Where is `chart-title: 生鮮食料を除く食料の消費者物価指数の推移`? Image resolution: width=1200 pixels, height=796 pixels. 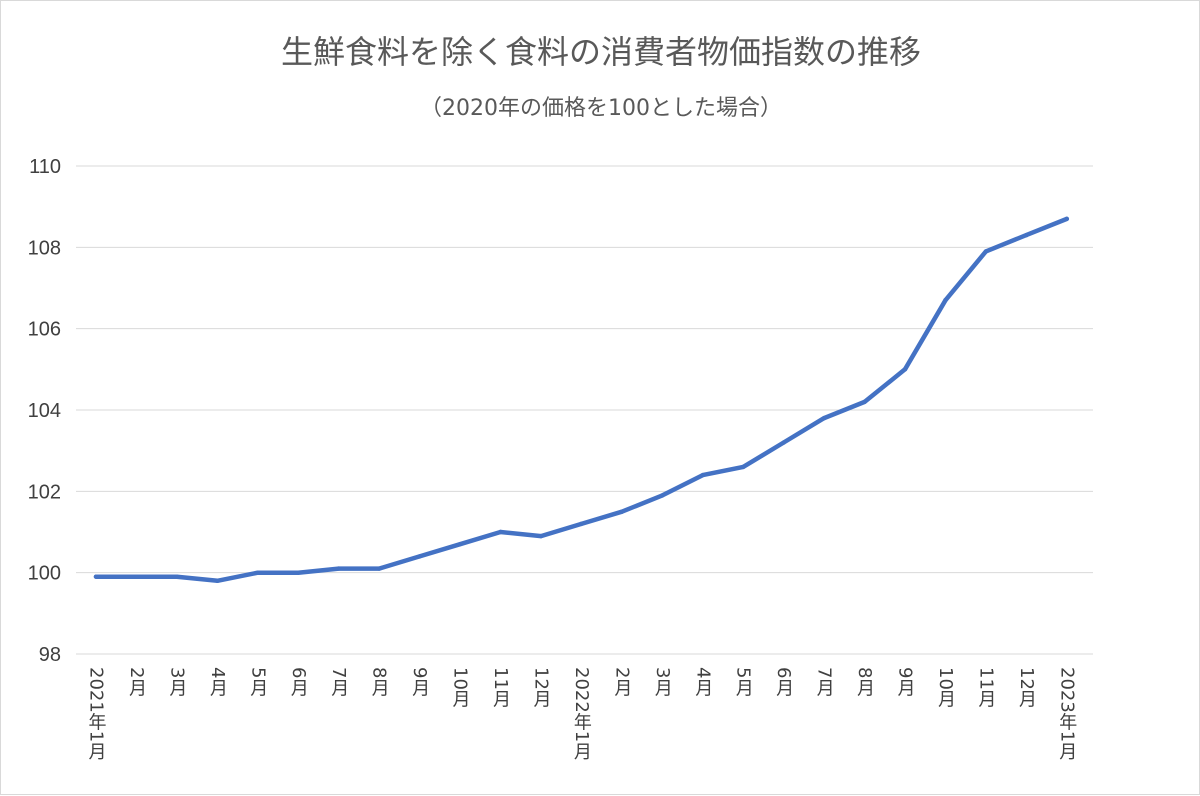 chart-title: 生鮮食料を除く食料の消費者物価指数の推移 is located at coordinates (601, 52).